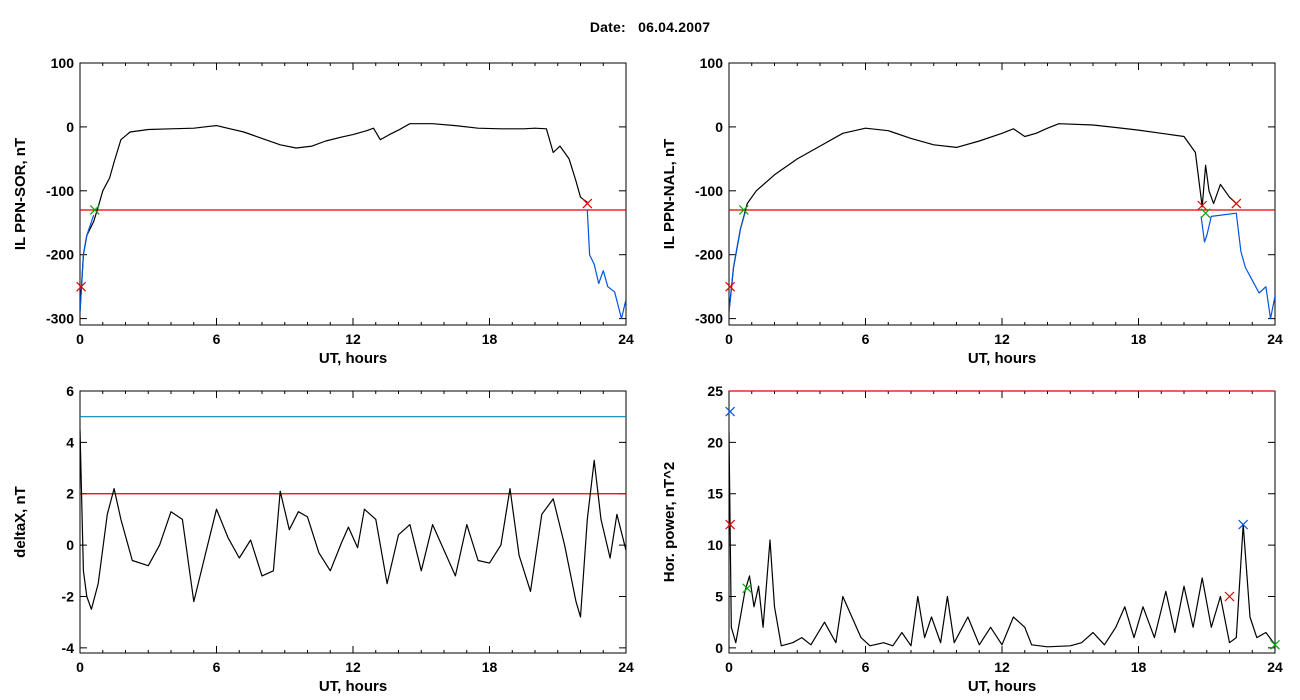 The width and height of the screenshot is (1300, 700). Describe the element at coordinates (70, 442) in the screenshot. I see `y-tick-label: 4` at that location.